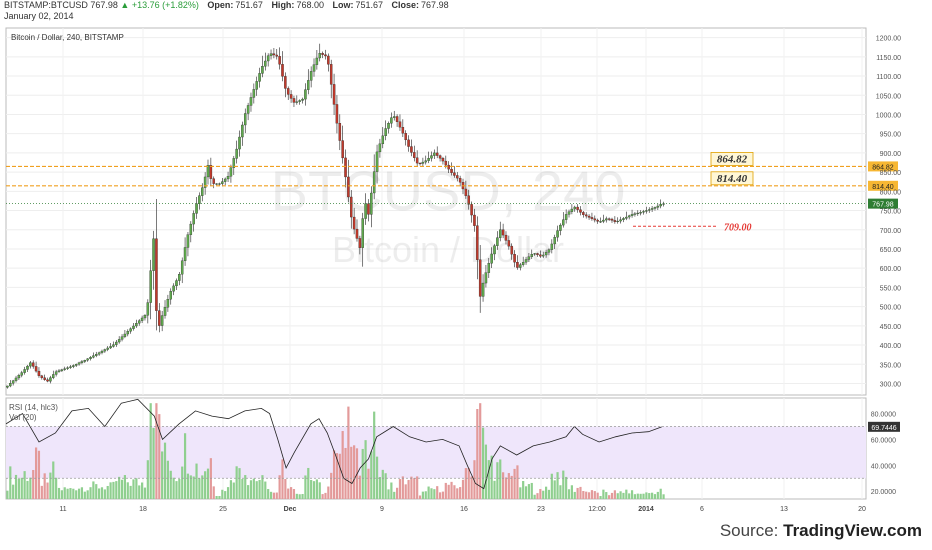 This screenshot has width=932, height=550. I want to click on price-tick-label: 1050.00, so click(888, 96).